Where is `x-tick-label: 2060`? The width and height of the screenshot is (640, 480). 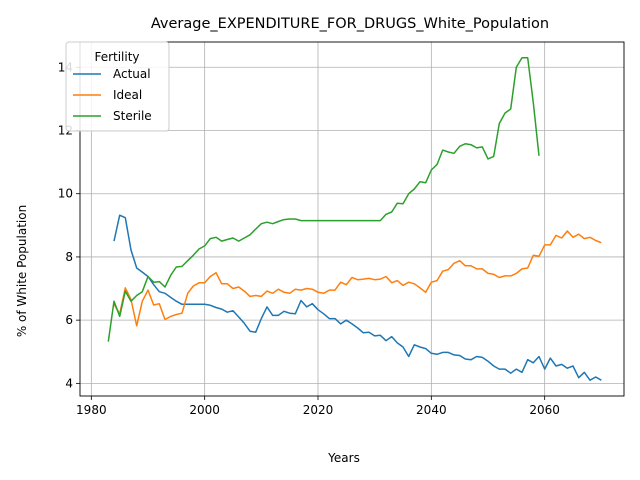 x-tick-label: 2060 is located at coordinates (544, 410).